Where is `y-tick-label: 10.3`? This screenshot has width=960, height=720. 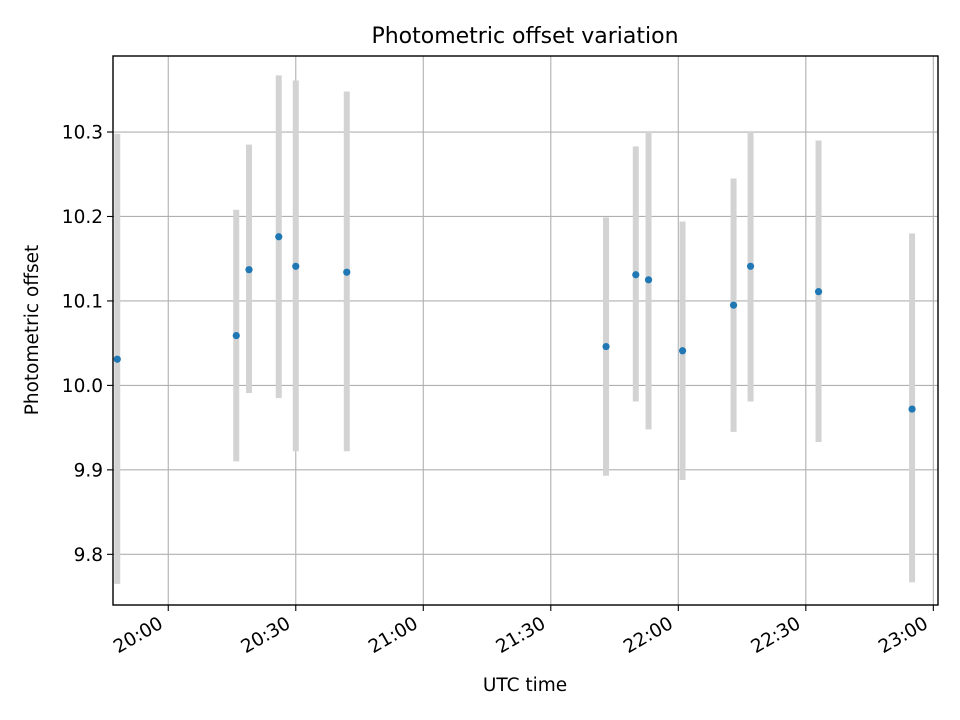
y-tick-label: 10.3 is located at coordinates (82, 133).